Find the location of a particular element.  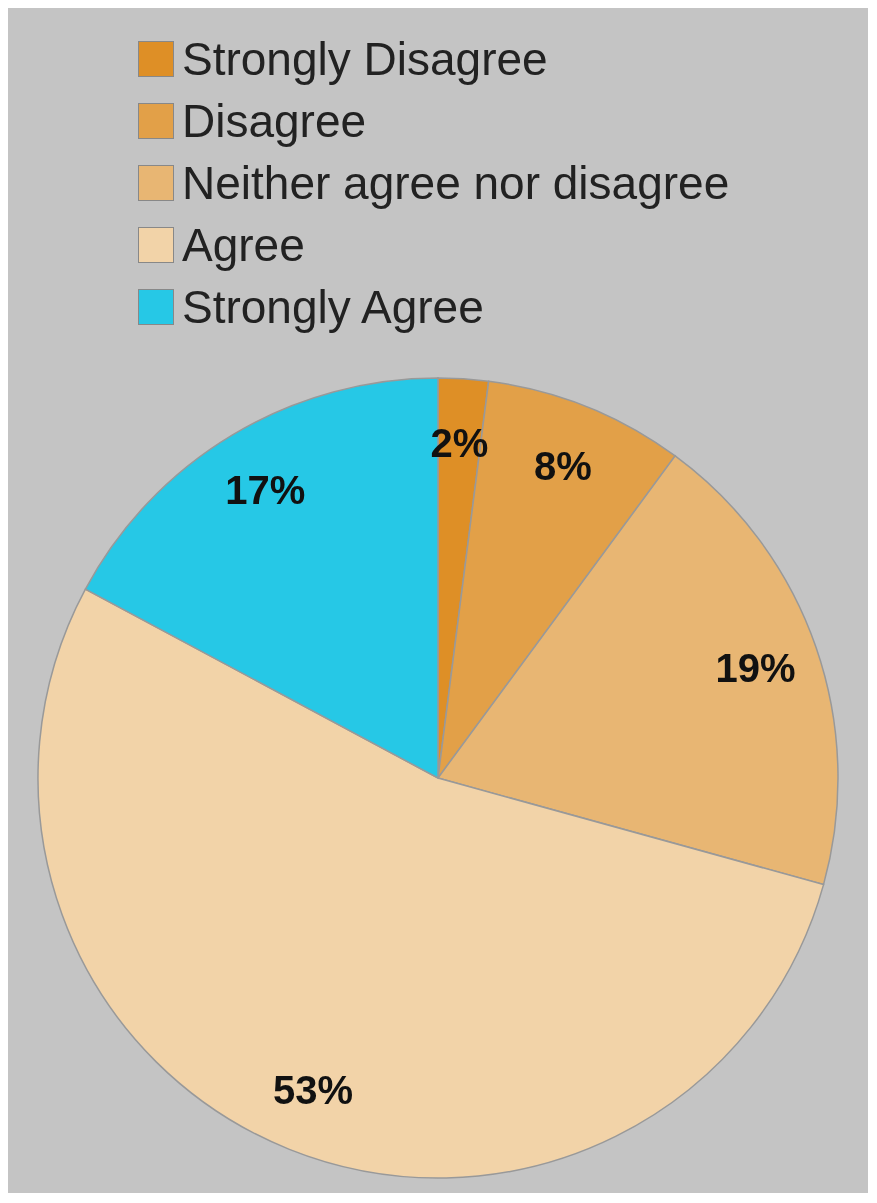

legend-label: Agree is located at coordinates (243, 245).